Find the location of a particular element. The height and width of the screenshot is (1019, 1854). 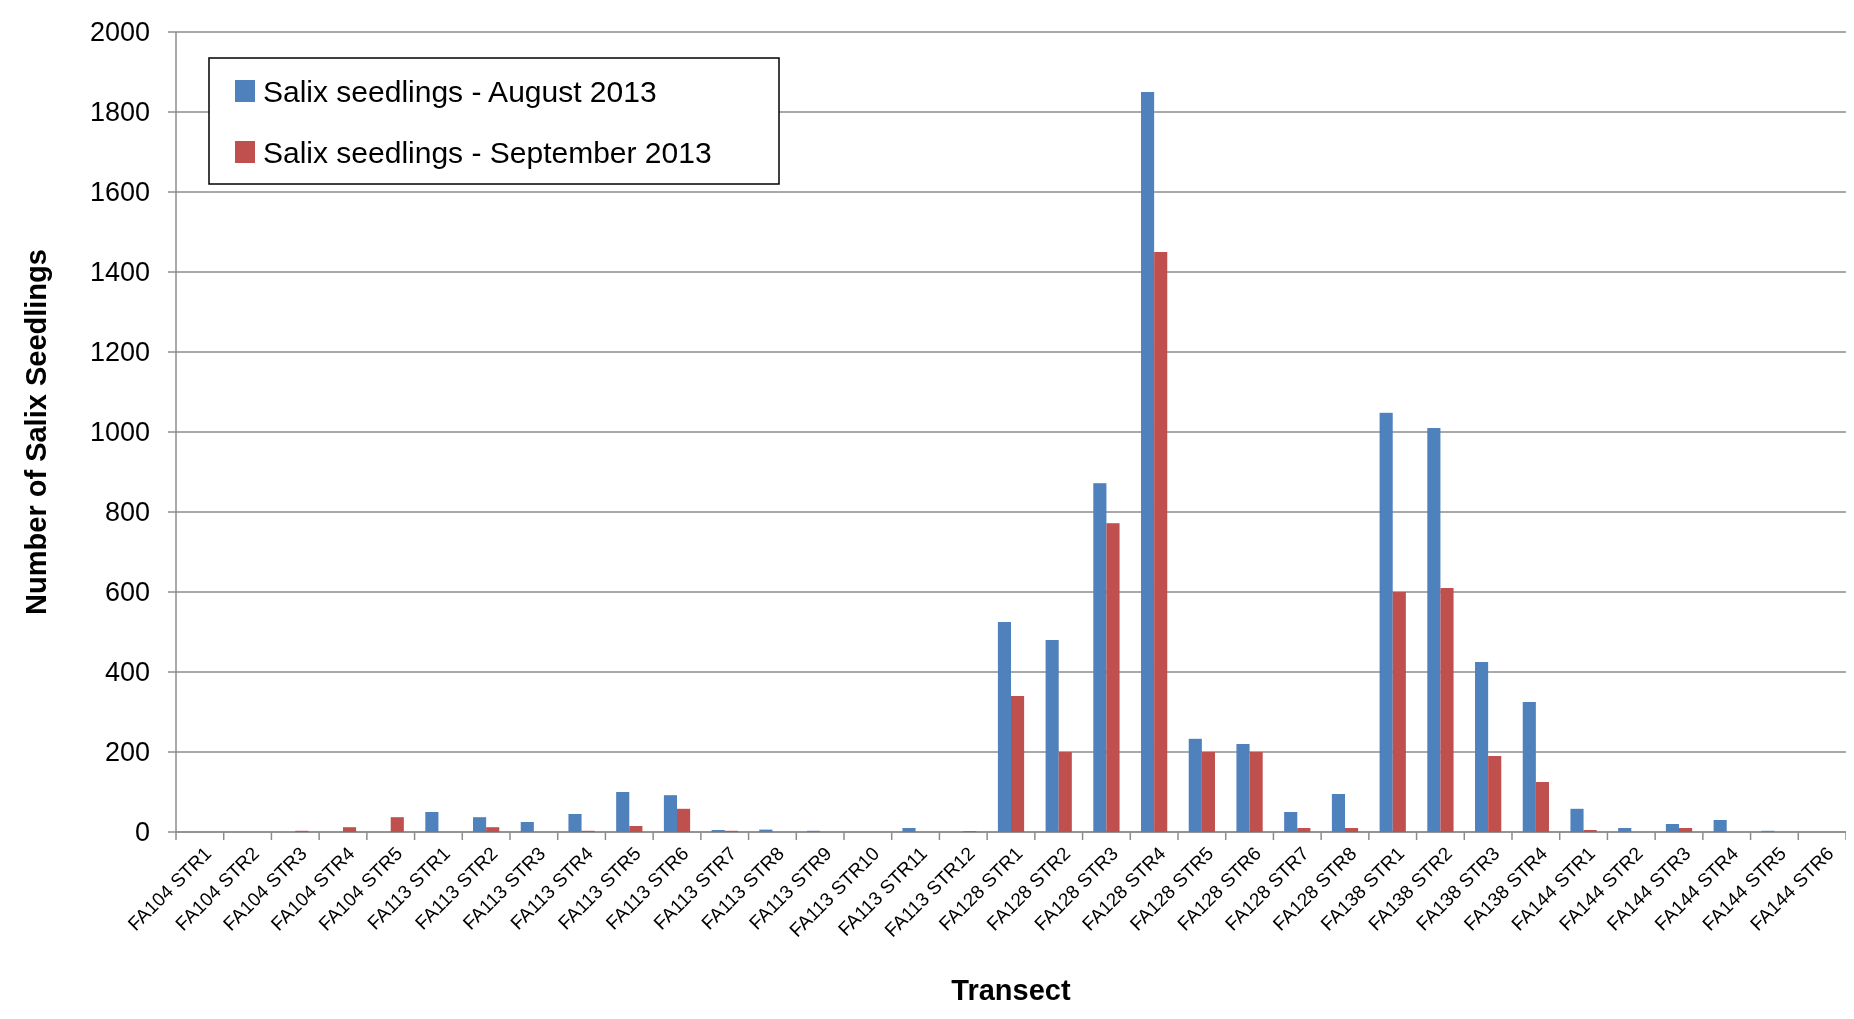

y-tick-label: 1200 is located at coordinates (119, 352).